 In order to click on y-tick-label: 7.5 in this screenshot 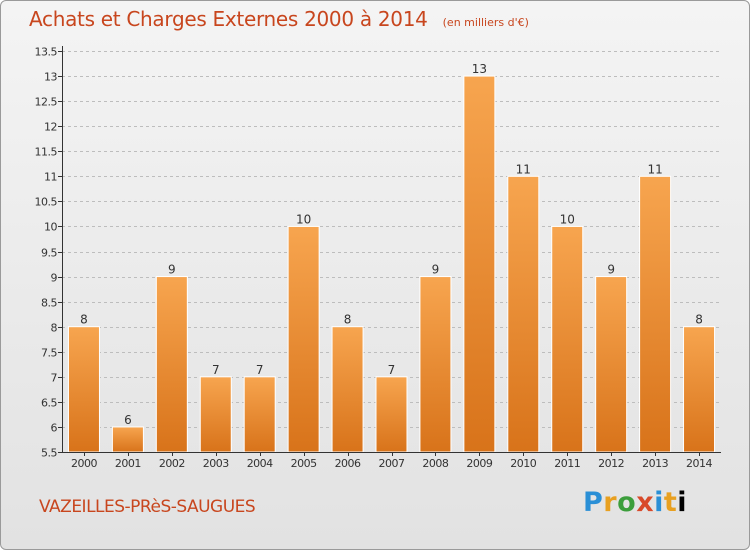, I will do `click(49, 353)`.